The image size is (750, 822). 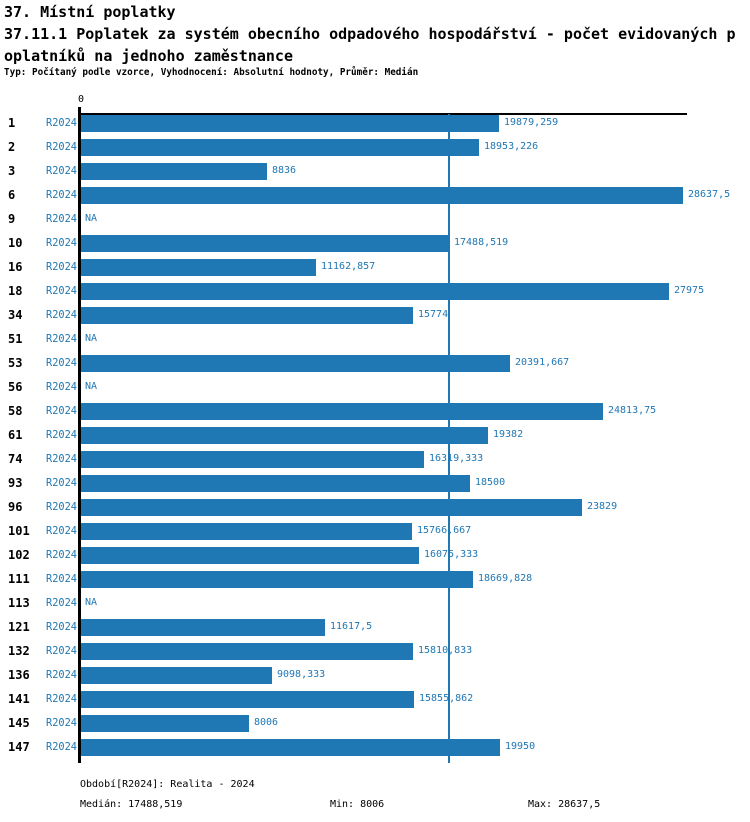 What do you see at coordinates (15, 339) in the screenshot?
I see `row-category-label: 51` at bounding box center [15, 339].